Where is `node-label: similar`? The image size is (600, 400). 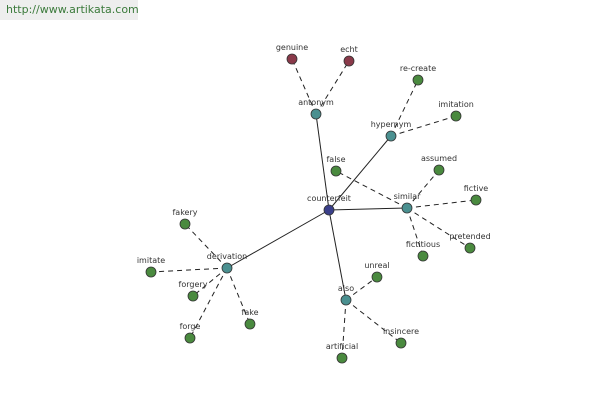
node-label: similar is located at coordinates (408, 196).